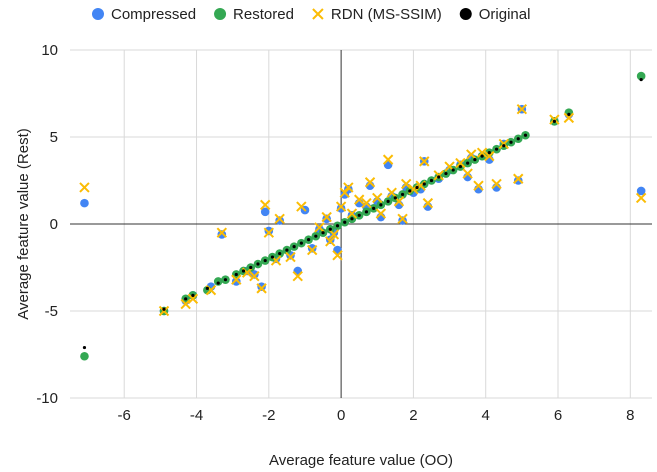  I want to click on legend-item-rdn-ms-ssim: RDN (MS-SSIM), so click(377, 14).